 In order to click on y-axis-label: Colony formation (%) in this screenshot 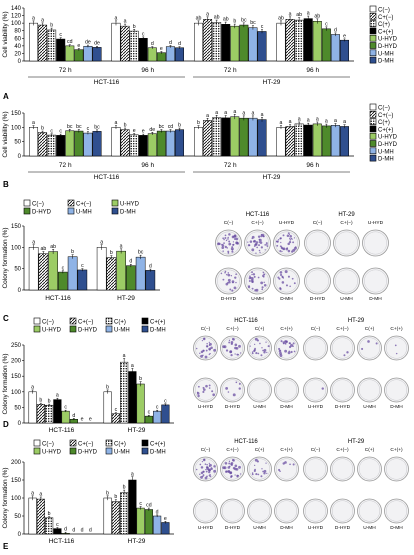, I will do `click(5, 383)`.